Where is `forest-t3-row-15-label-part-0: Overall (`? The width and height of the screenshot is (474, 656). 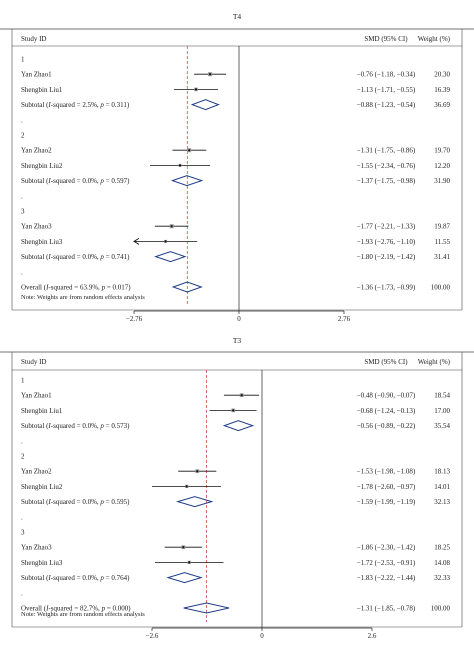
forest-t3-row-15-label-part-0: Overall ( is located at coordinates (34, 609).